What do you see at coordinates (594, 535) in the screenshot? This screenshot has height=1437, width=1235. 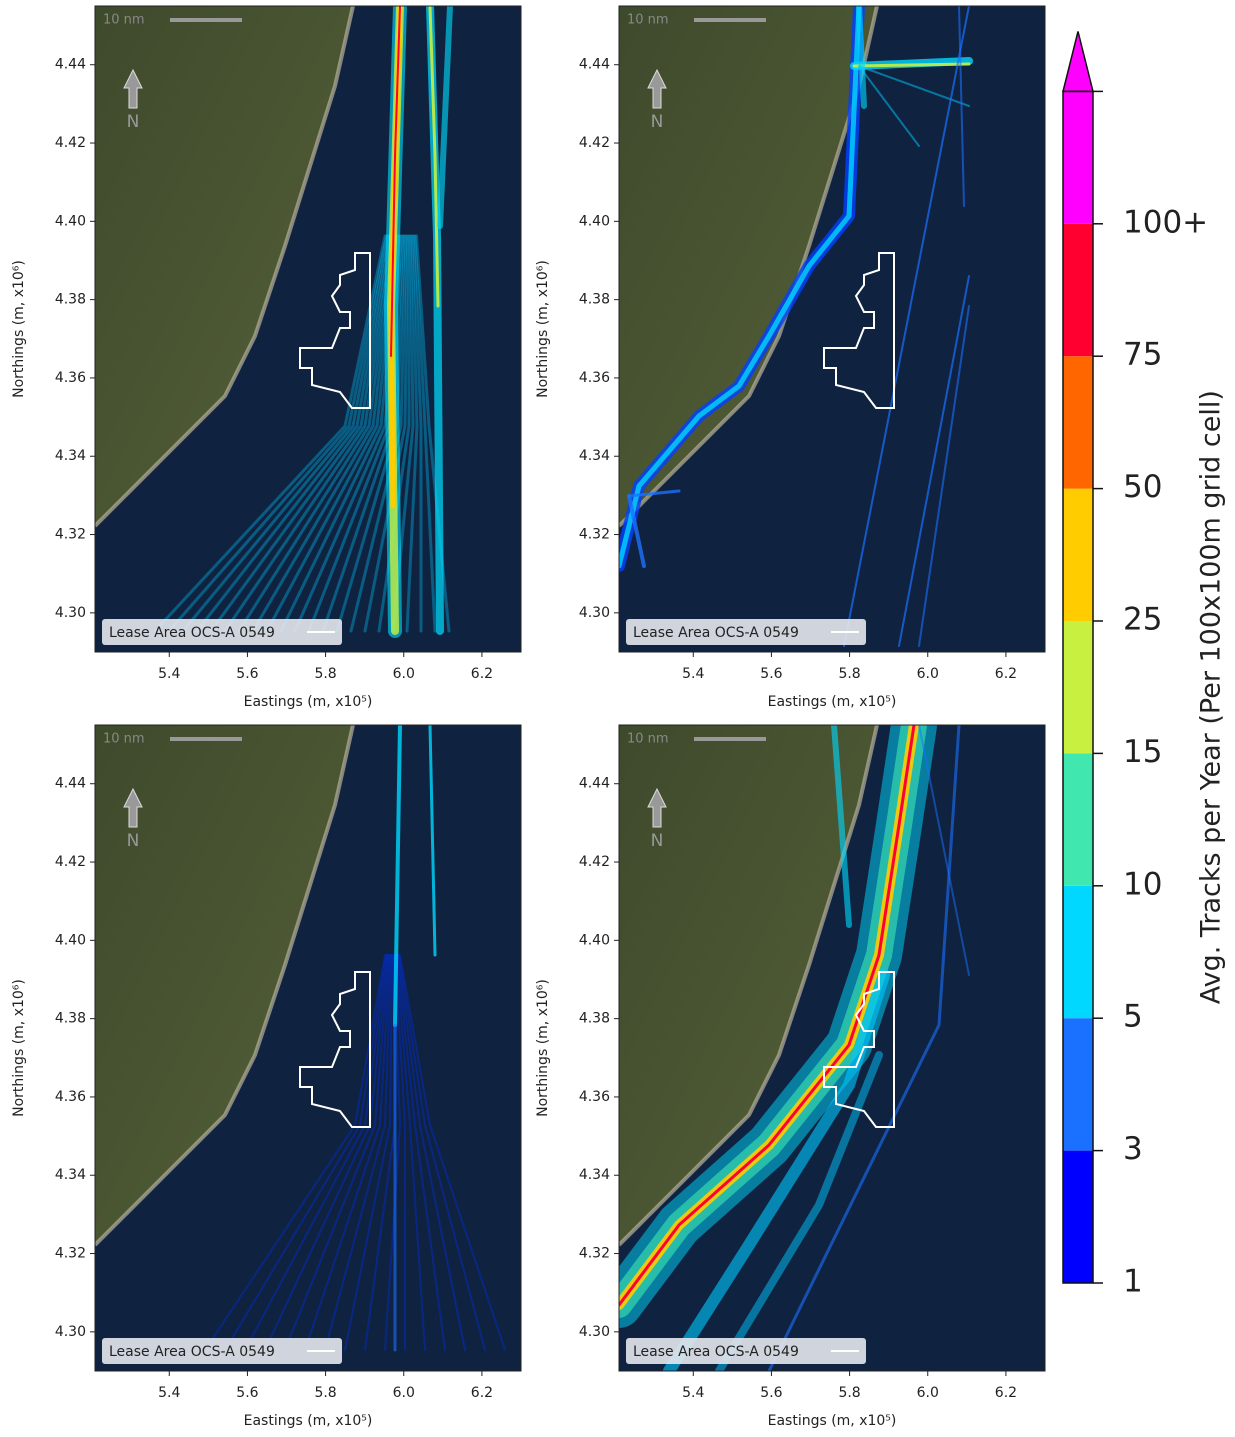 I see `y-tick-label: 4.32` at bounding box center [594, 535].